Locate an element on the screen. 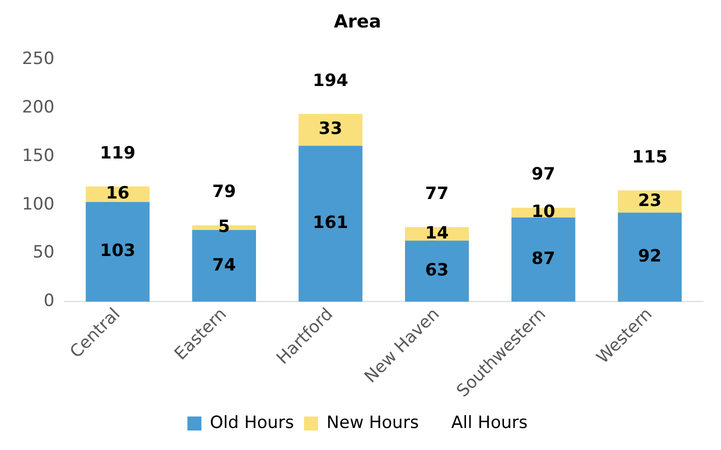 This screenshot has width=721, height=450. y-tick-label: 200 is located at coordinates (38, 107).